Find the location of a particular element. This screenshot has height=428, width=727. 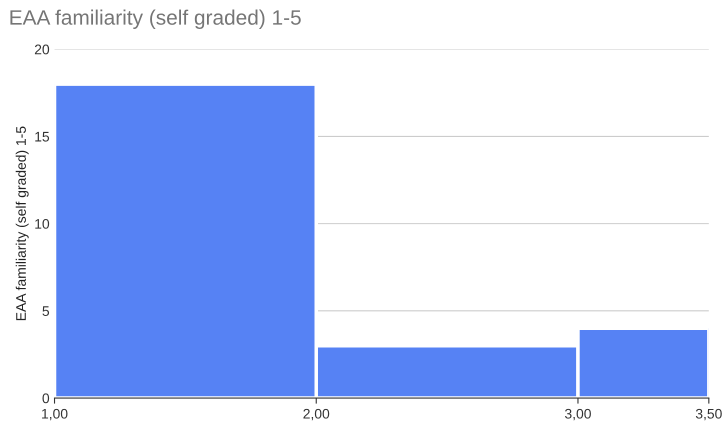

x-tick-label: 2,00 is located at coordinates (316, 414).